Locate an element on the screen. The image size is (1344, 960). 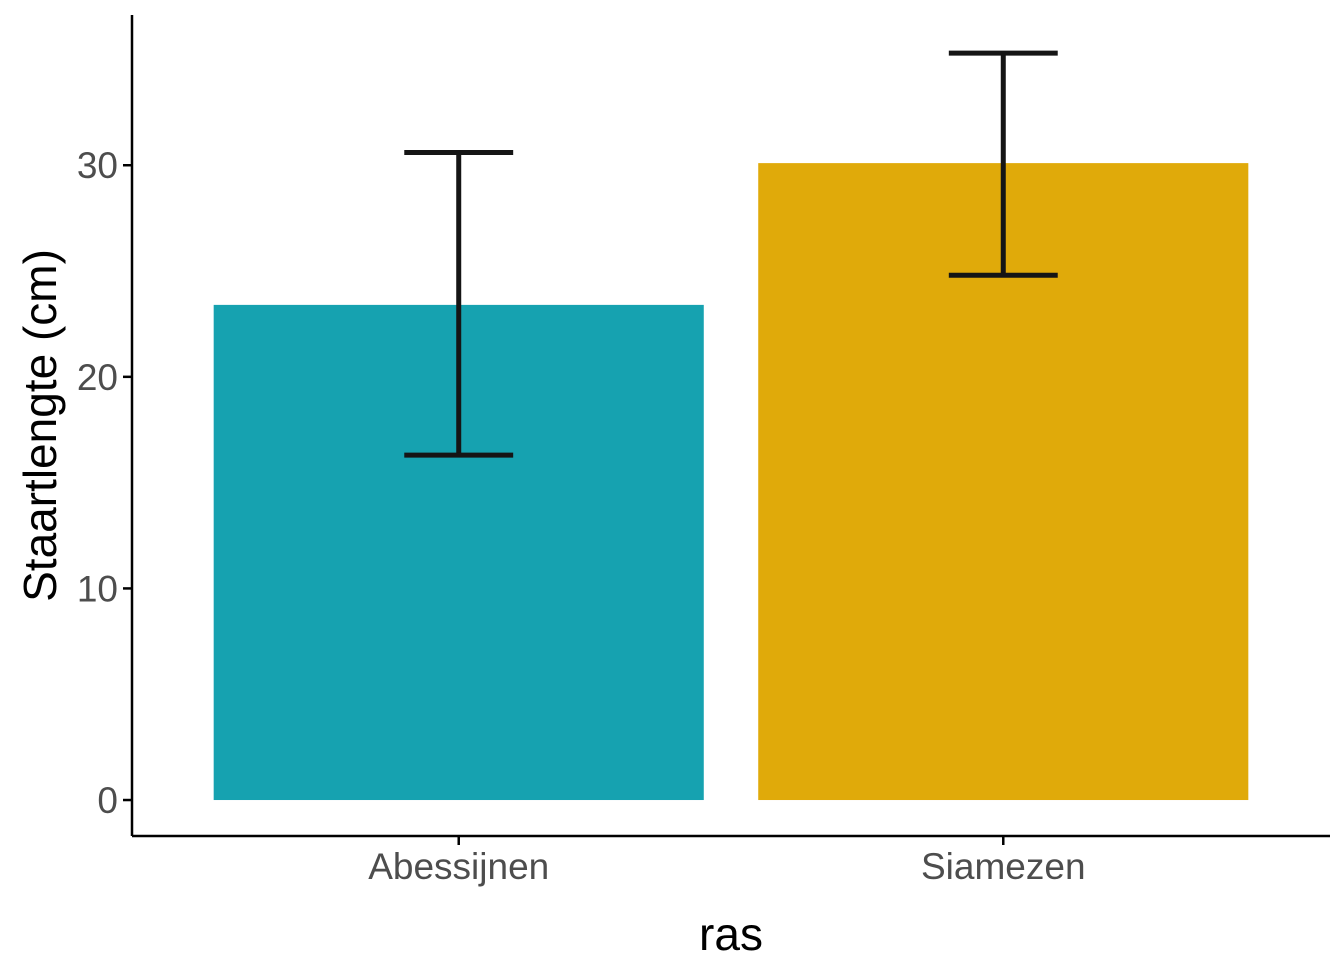
error-bar-siamezen is located at coordinates (1003, 164).